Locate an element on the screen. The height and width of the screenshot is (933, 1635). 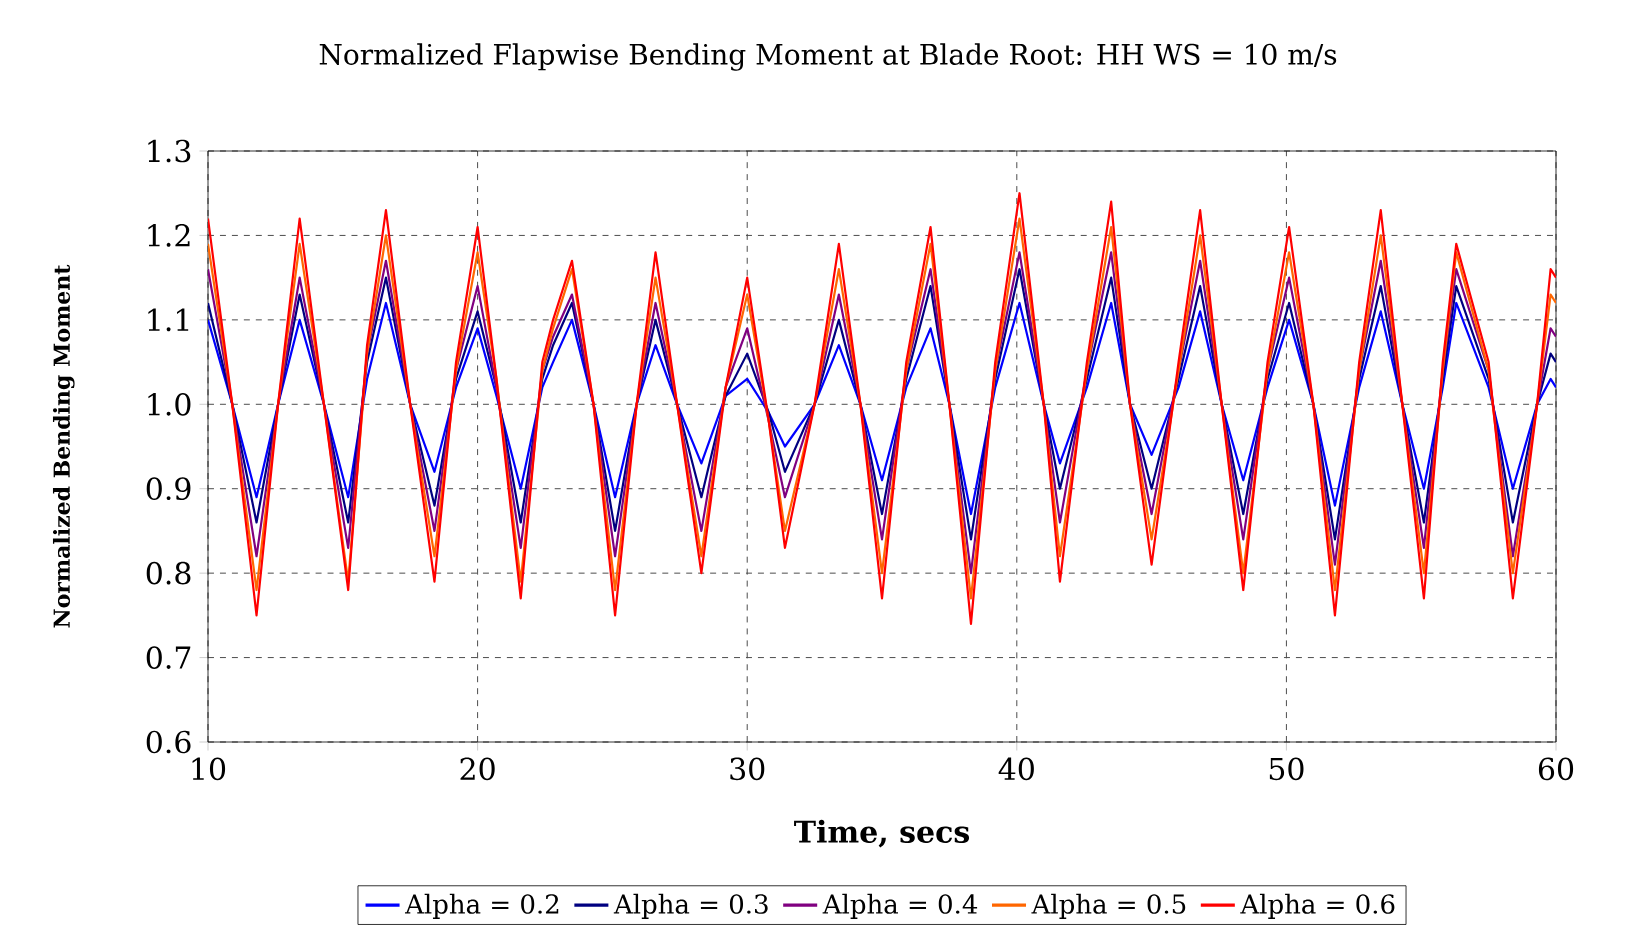
y-tick-label: 0.7 is located at coordinates (168, 657).